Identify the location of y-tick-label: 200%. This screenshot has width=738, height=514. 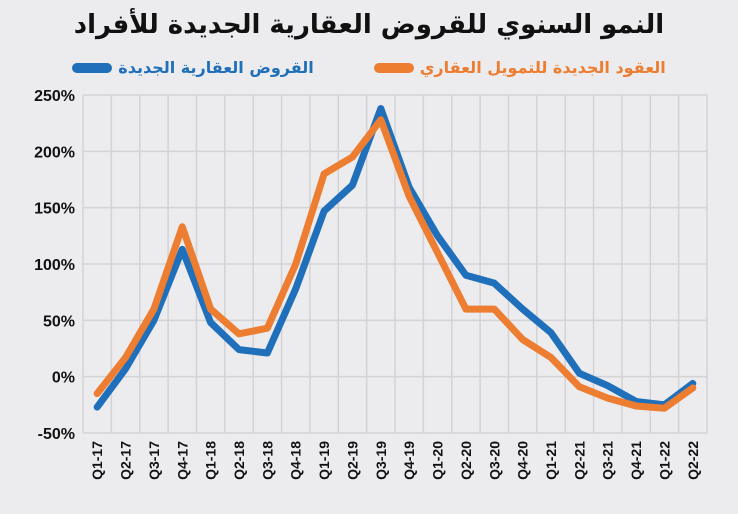
(54, 152).